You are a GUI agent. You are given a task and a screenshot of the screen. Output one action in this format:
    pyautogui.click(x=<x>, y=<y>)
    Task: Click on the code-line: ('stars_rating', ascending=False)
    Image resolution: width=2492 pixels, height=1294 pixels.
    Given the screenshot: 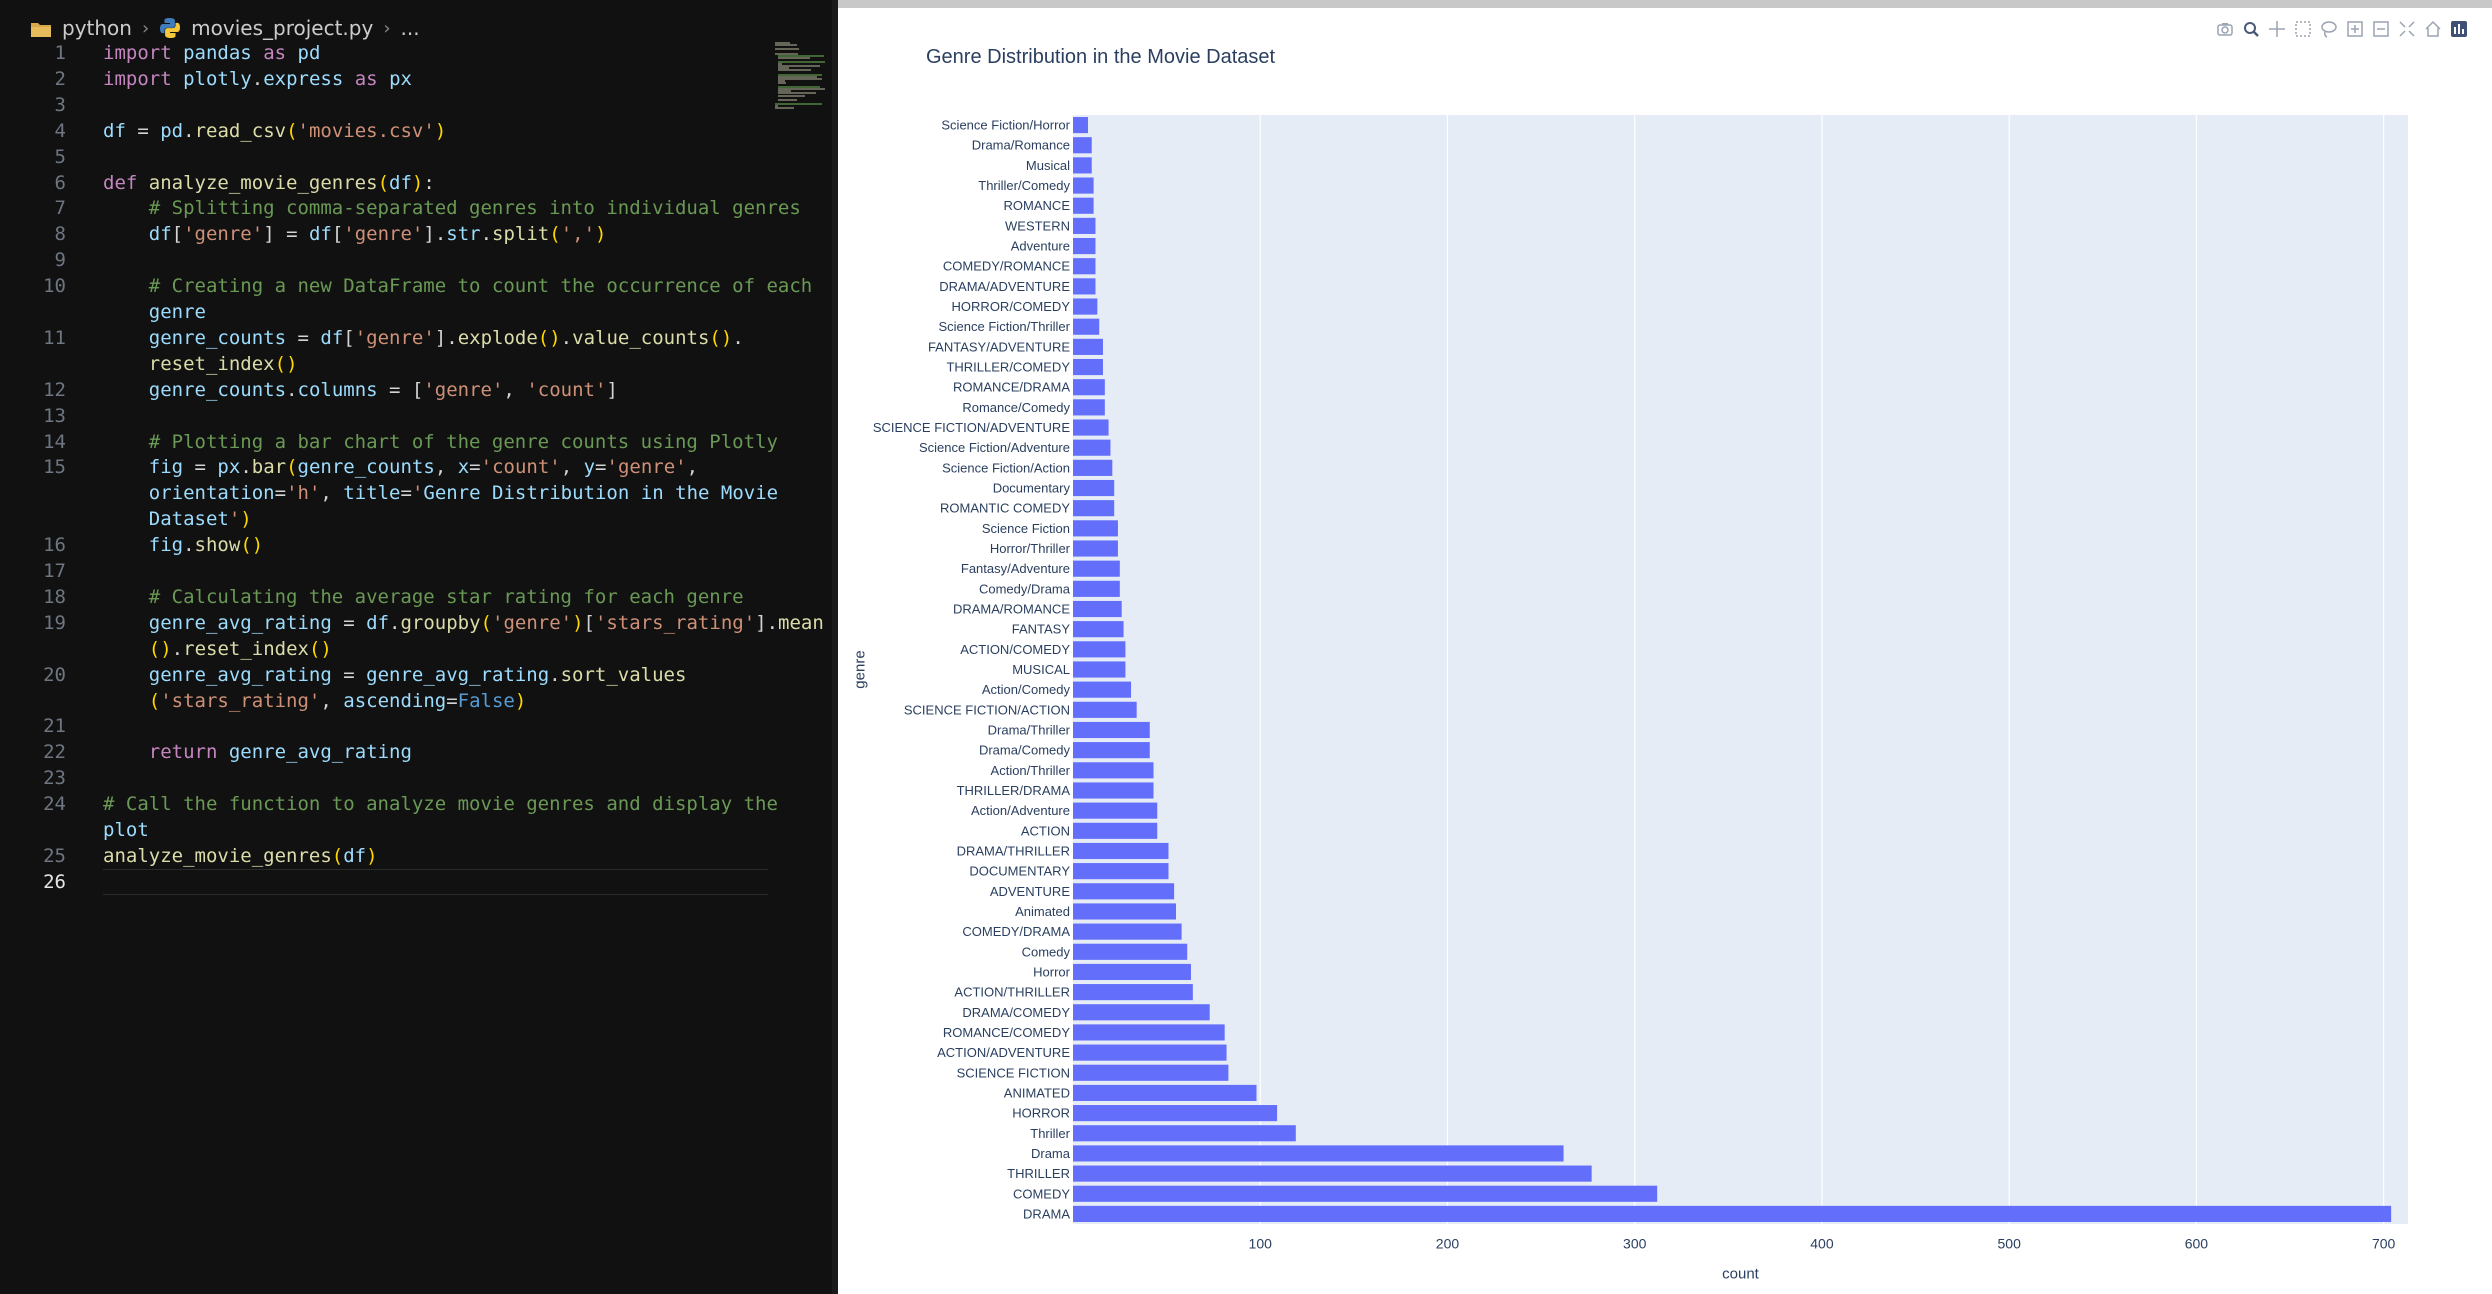 What is the action you would take?
    pyautogui.click(x=385, y=701)
    